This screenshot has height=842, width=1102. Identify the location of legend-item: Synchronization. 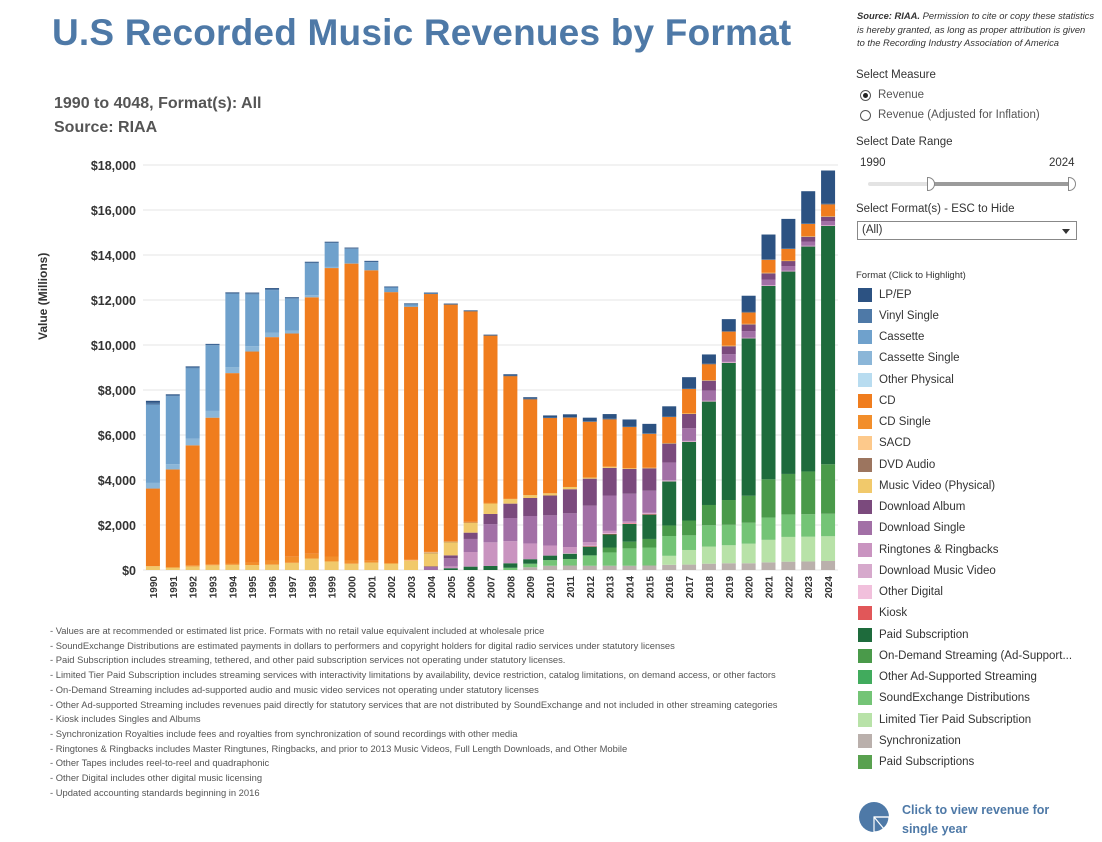
(978, 740).